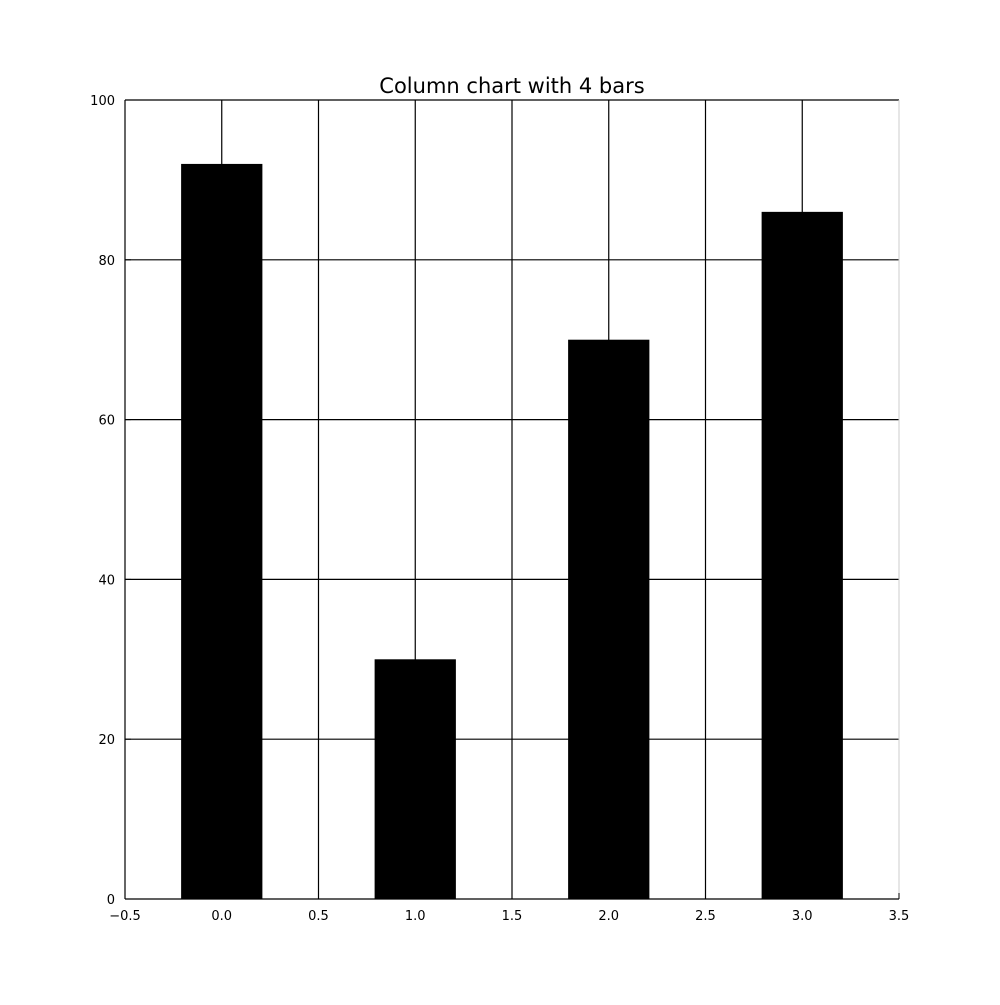 This screenshot has width=1000, height=1005. I want to click on y-tick-label: 80, so click(106, 261).